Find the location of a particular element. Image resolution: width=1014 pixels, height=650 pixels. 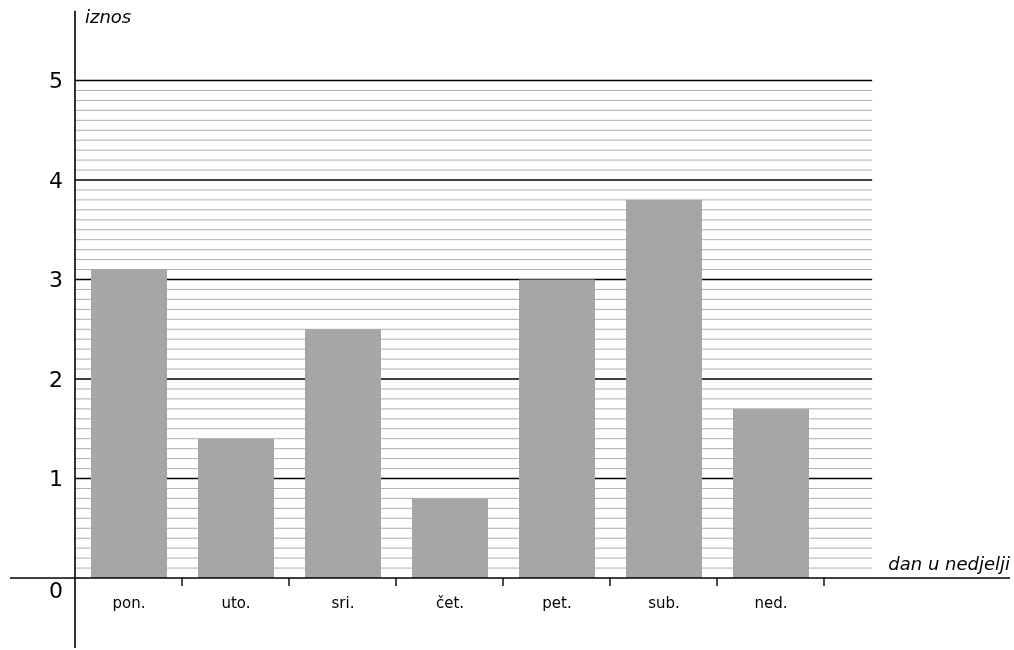

x-axis-title: dan u nedjelji is located at coordinates (949, 563).